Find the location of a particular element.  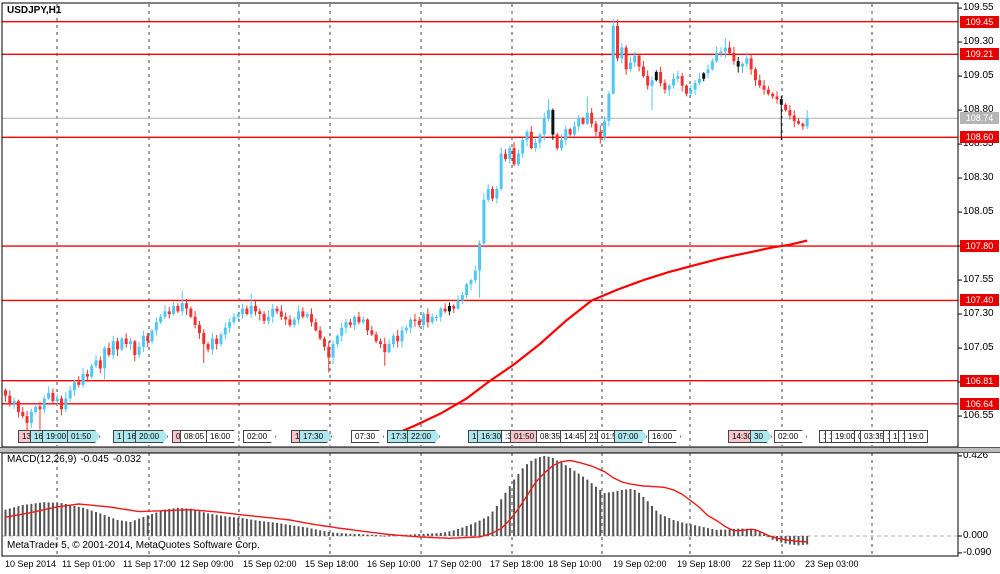

price-level-badge: 108.60 is located at coordinates (979, 137).